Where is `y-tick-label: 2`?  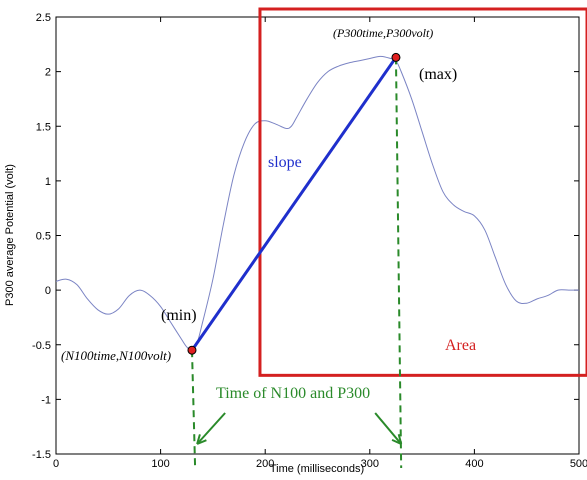
y-tick-label: 2 is located at coordinates (48, 73).